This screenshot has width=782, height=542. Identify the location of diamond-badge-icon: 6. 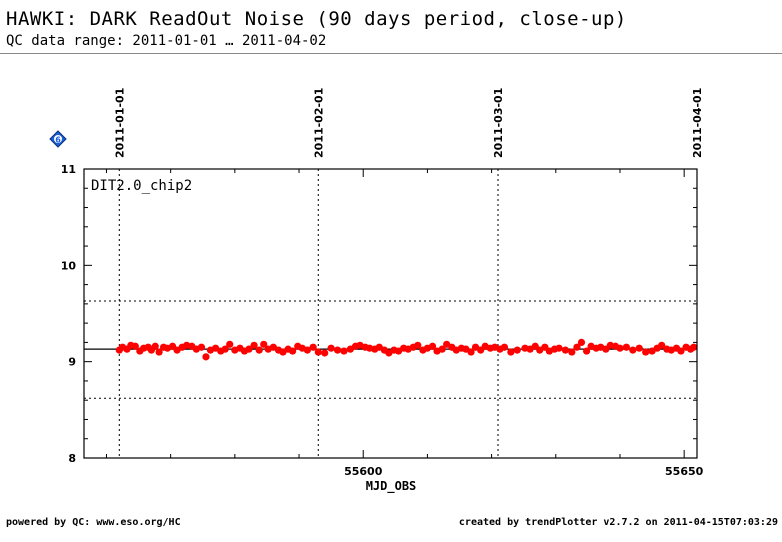
(58, 139).